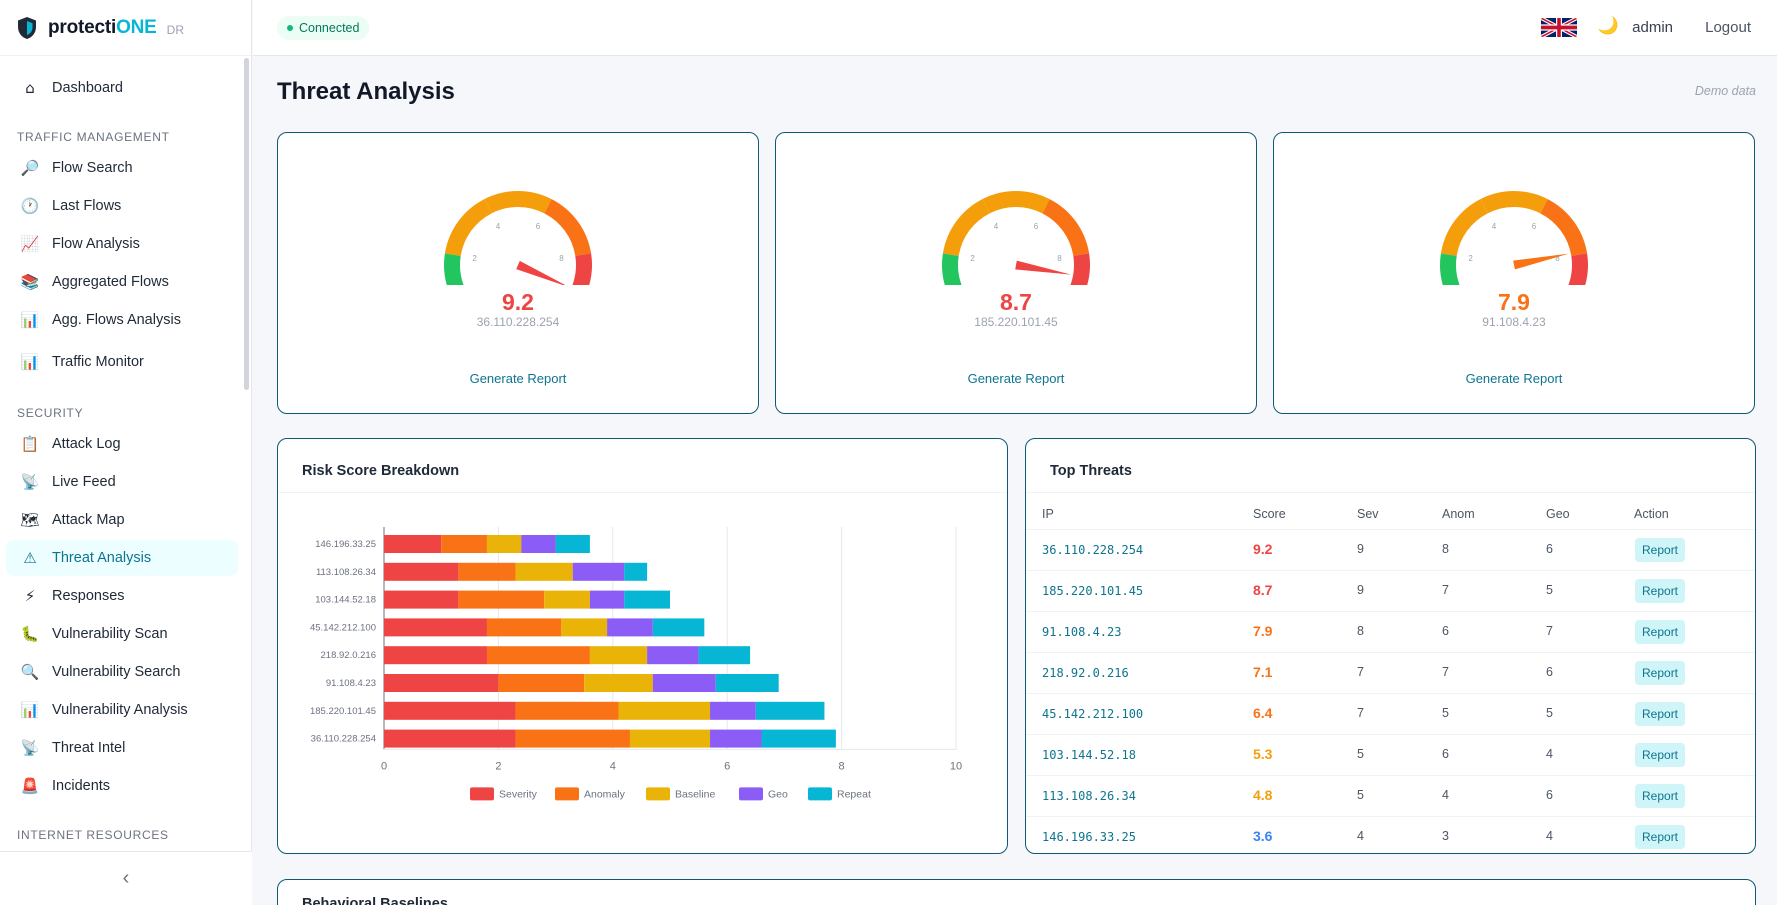 Image resolution: width=1777 pixels, height=905 pixels. Describe the element at coordinates (125, 28) in the screenshot. I see `brand: protectiONE DR` at that location.